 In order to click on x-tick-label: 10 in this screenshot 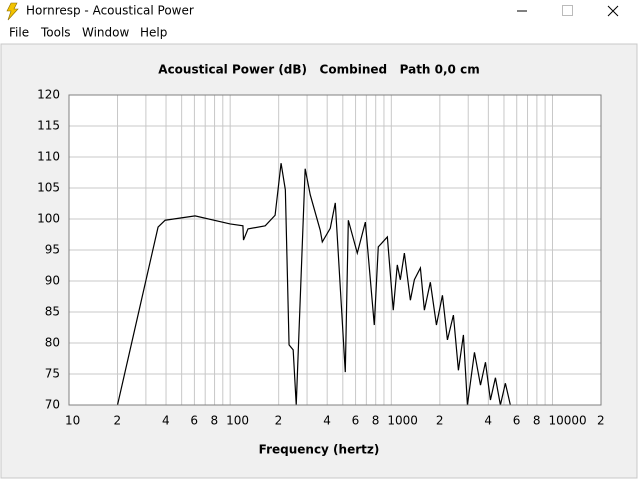, I will do `click(72, 421)`.